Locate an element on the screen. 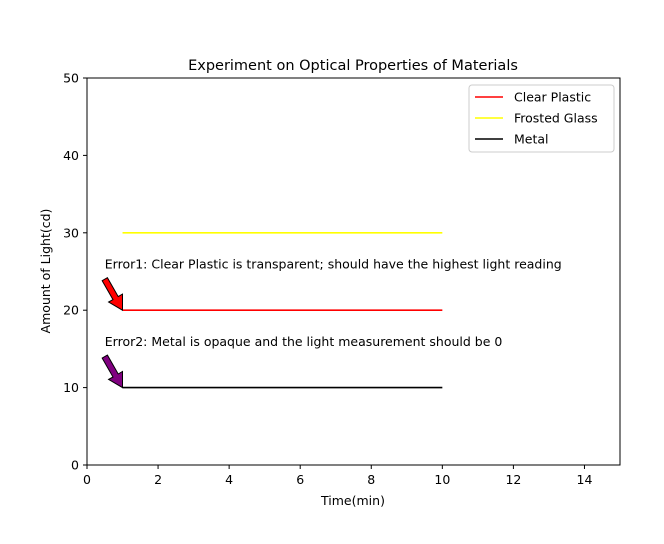 This screenshot has height=544, width=664. x-tick-label-7: 14 is located at coordinates (585, 479).